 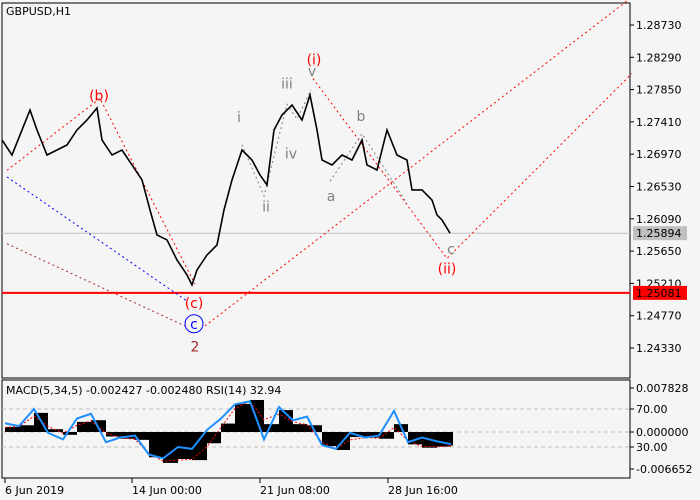 What do you see at coordinates (34, 490) in the screenshot?
I see `time-tick-label: 6 Jun 2019` at bounding box center [34, 490].